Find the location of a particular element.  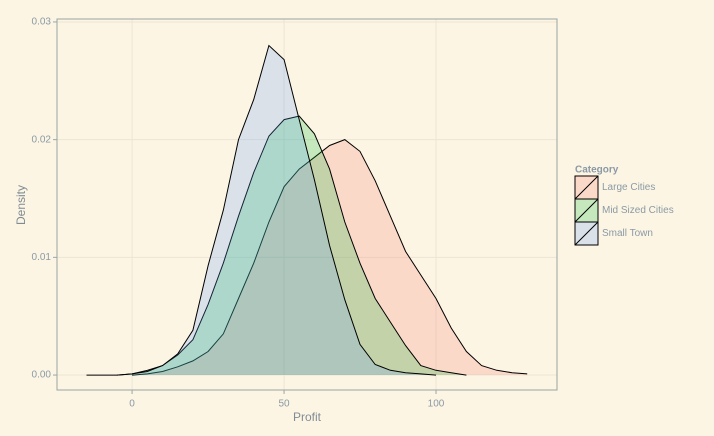

x-tick-label: 0 is located at coordinates (132, 404).